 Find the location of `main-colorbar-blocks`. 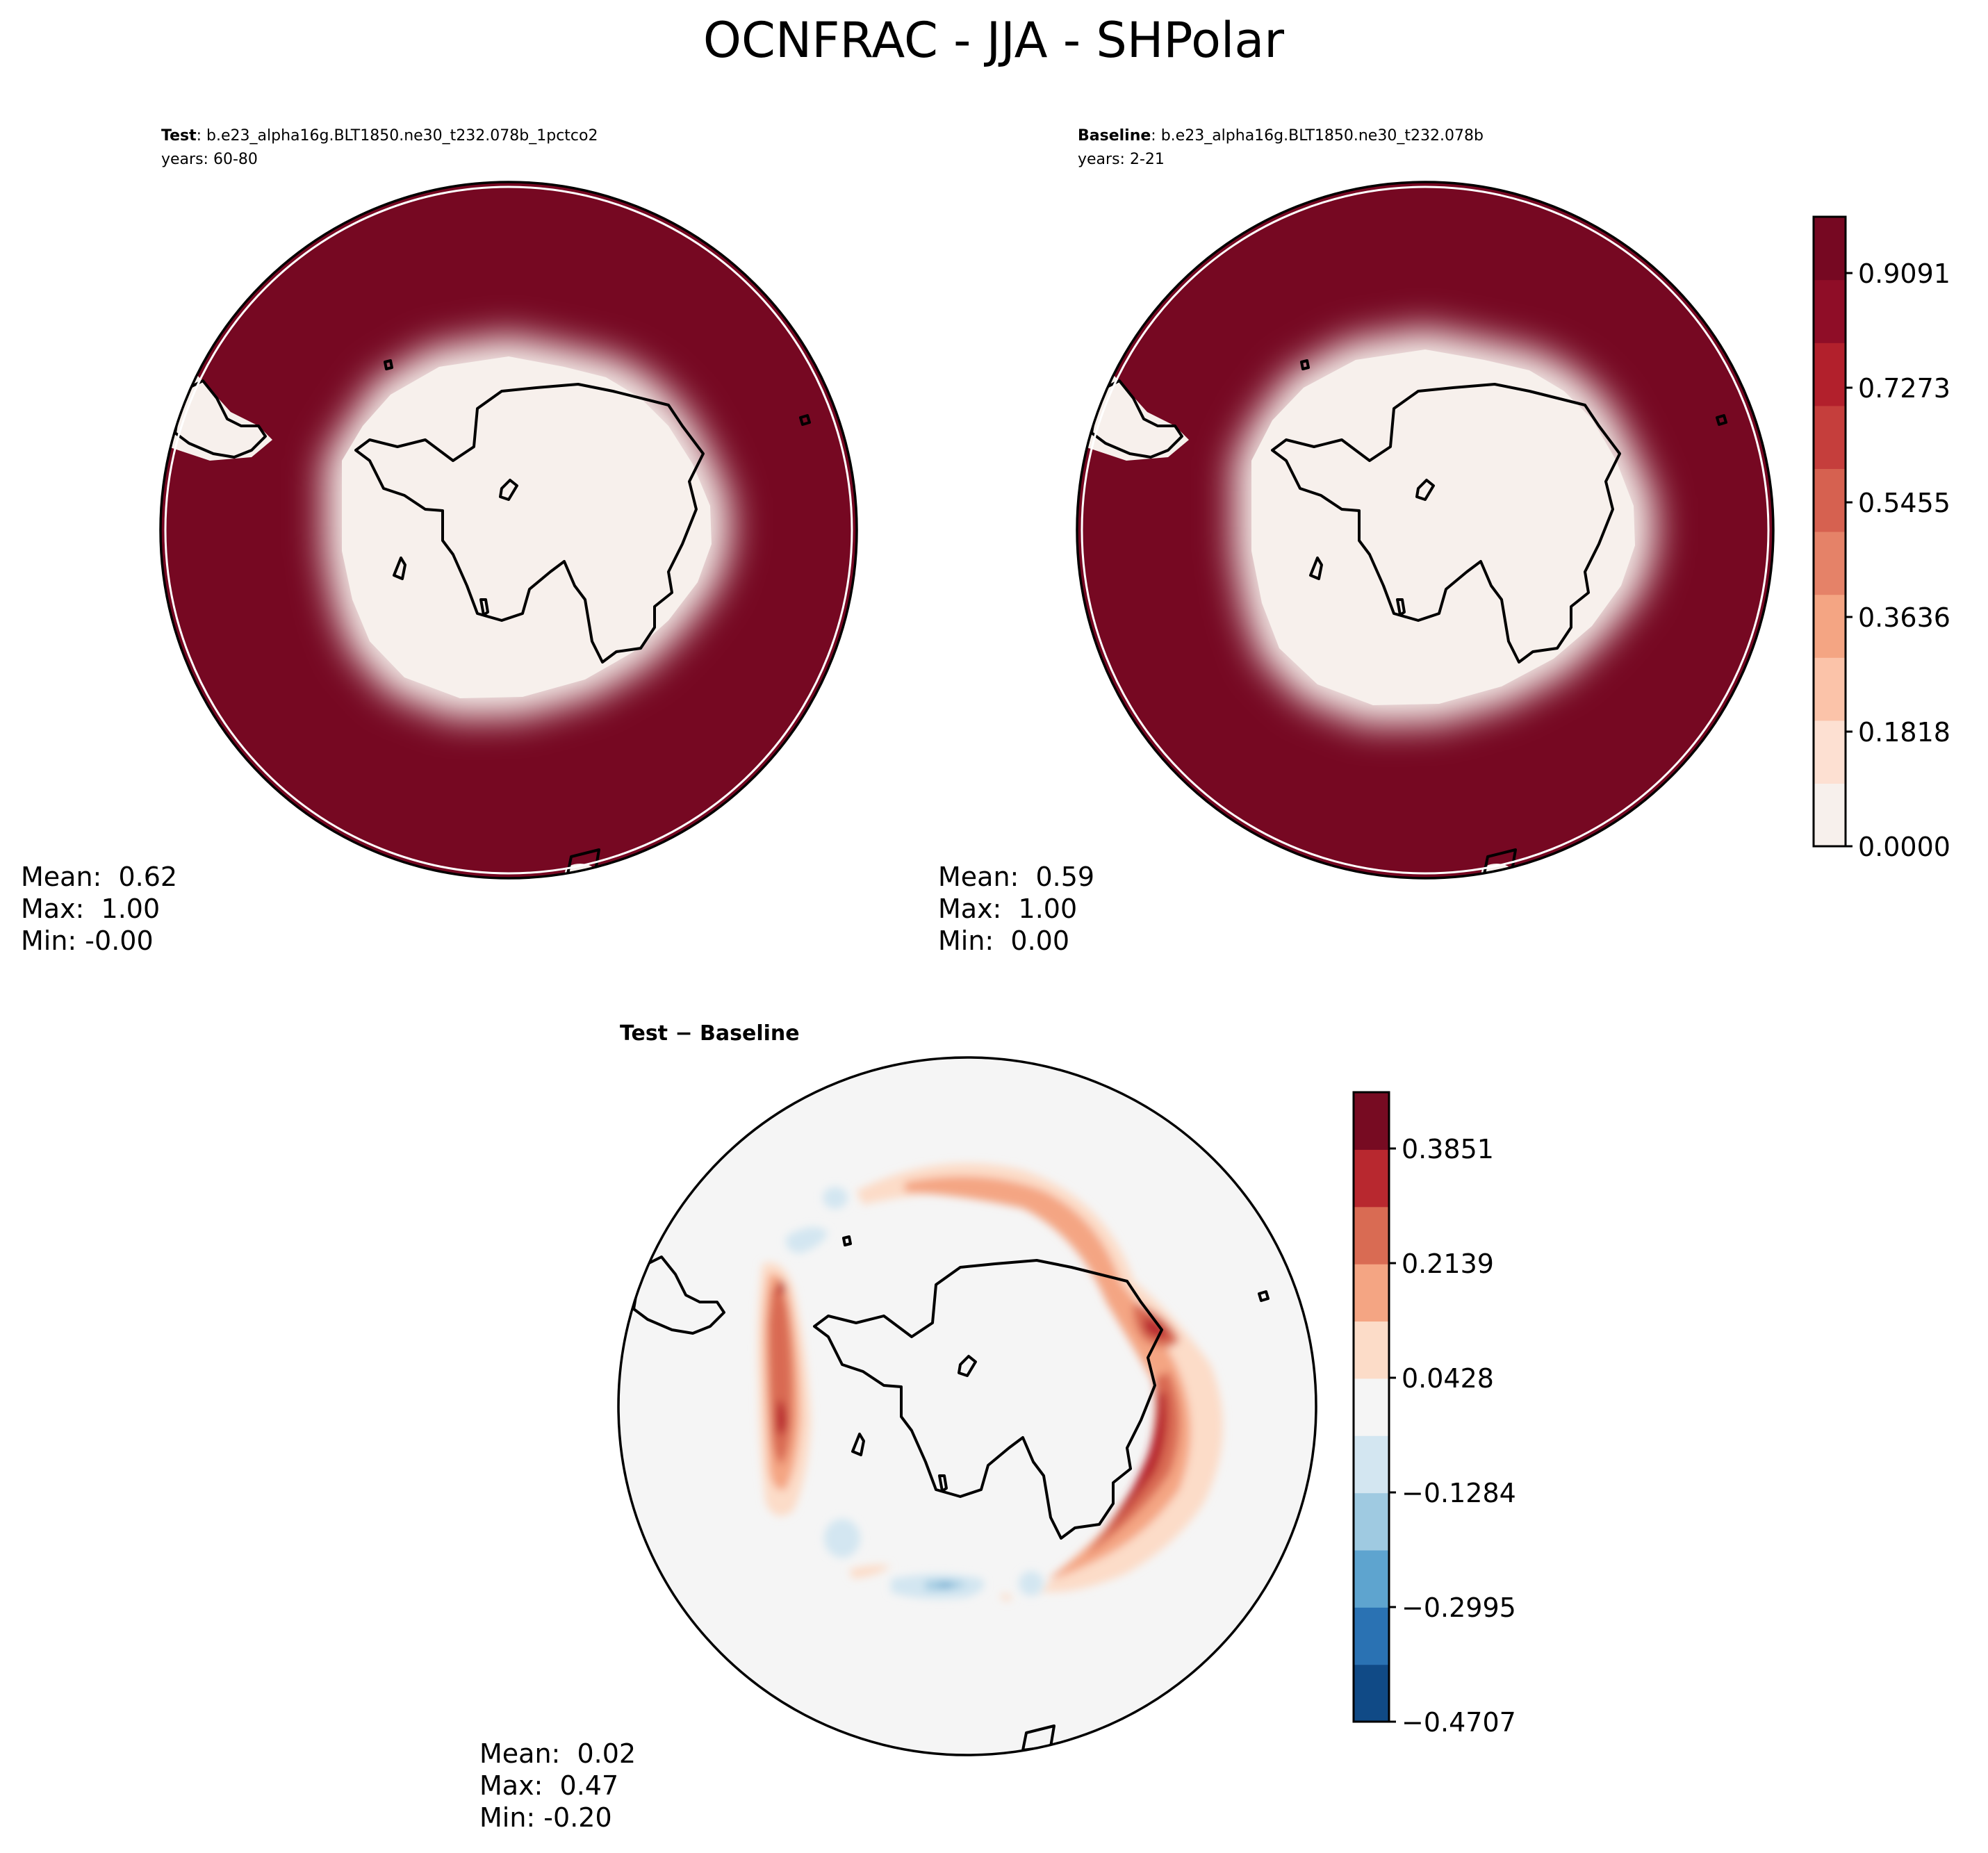

main-colorbar-blocks is located at coordinates (1830, 532).